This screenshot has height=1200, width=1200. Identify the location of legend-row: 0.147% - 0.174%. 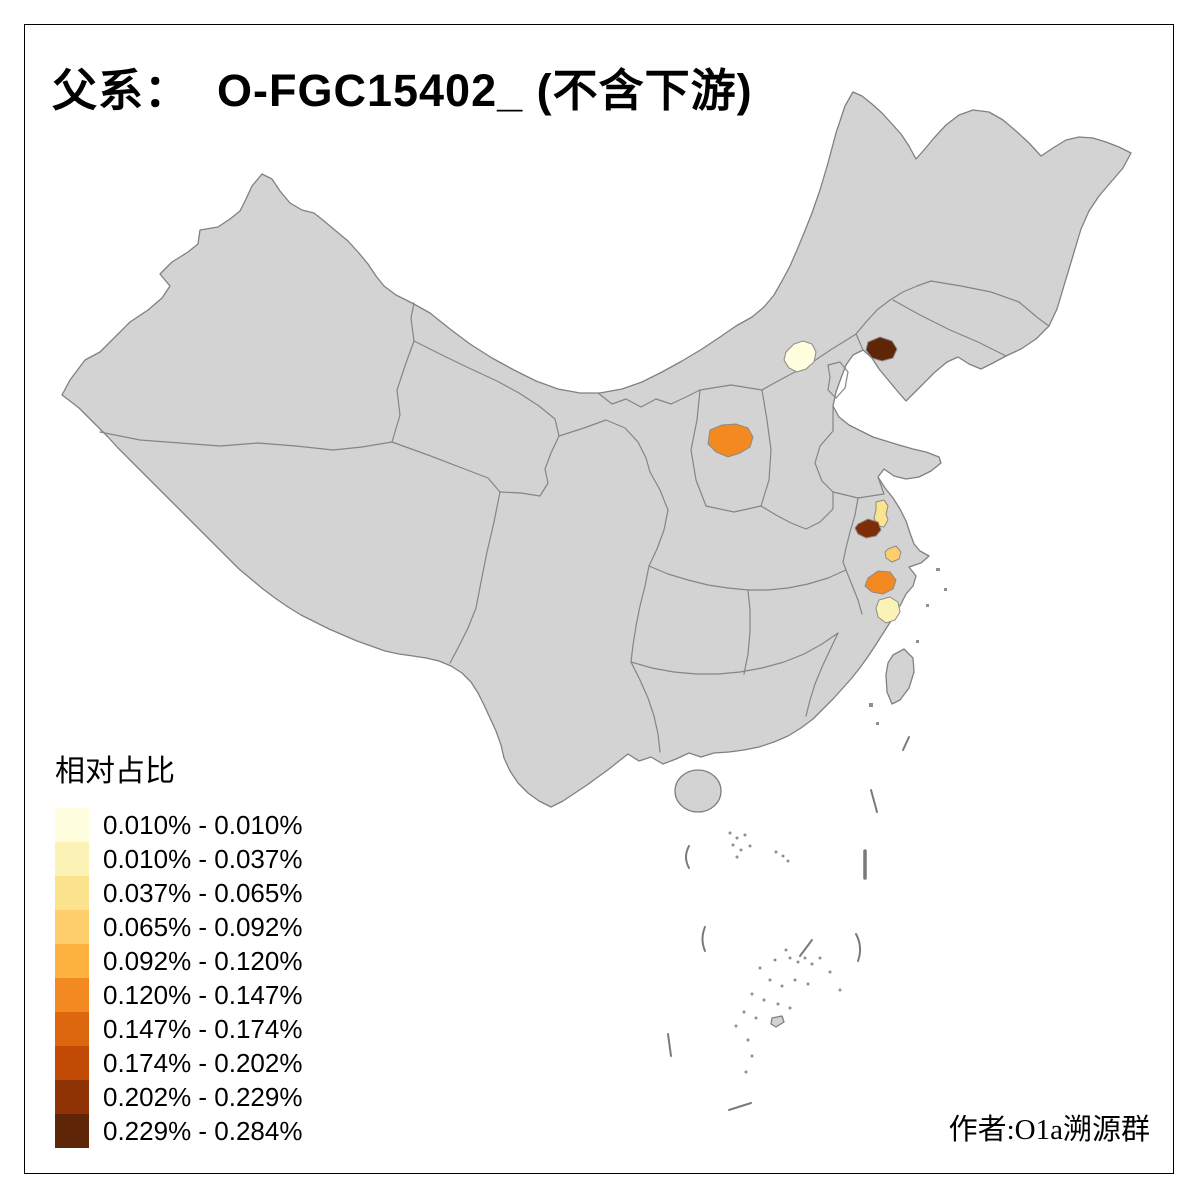
(178, 1029).